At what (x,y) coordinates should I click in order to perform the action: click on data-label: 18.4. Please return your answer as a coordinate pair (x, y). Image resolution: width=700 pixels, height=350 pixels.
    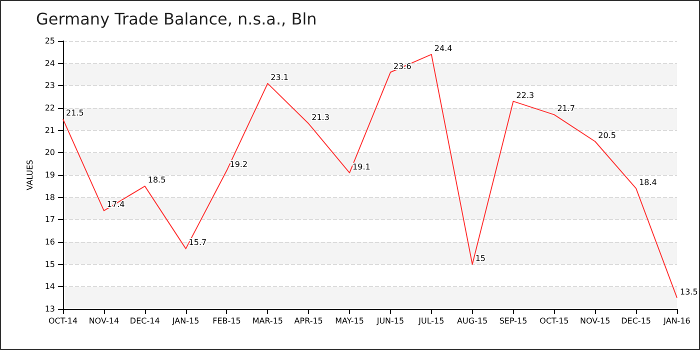
    Looking at the image, I should click on (648, 182).